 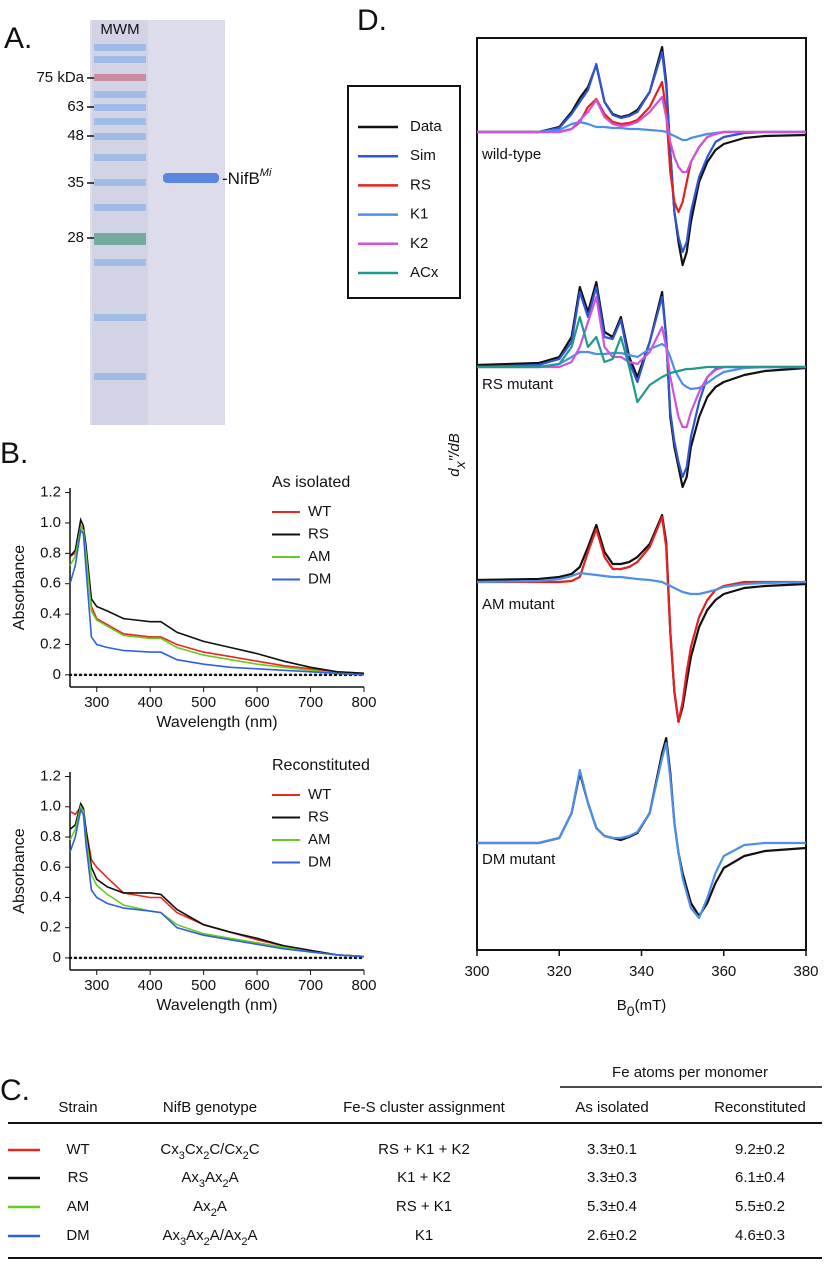 What do you see at coordinates (254, 1149) in the screenshot?
I see `text-part: C` at bounding box center [254, 1149].